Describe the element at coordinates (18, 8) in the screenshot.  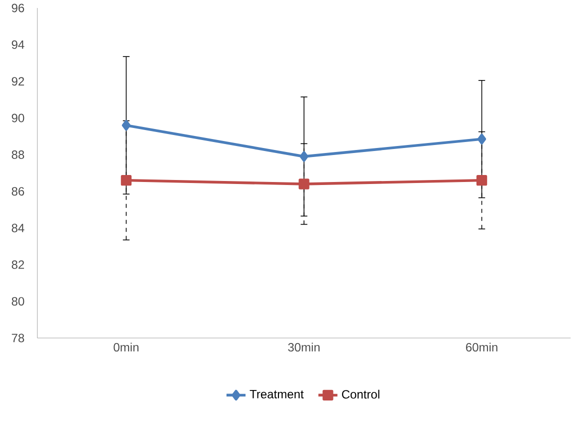
I see `y-tick-label: 96` at that location.